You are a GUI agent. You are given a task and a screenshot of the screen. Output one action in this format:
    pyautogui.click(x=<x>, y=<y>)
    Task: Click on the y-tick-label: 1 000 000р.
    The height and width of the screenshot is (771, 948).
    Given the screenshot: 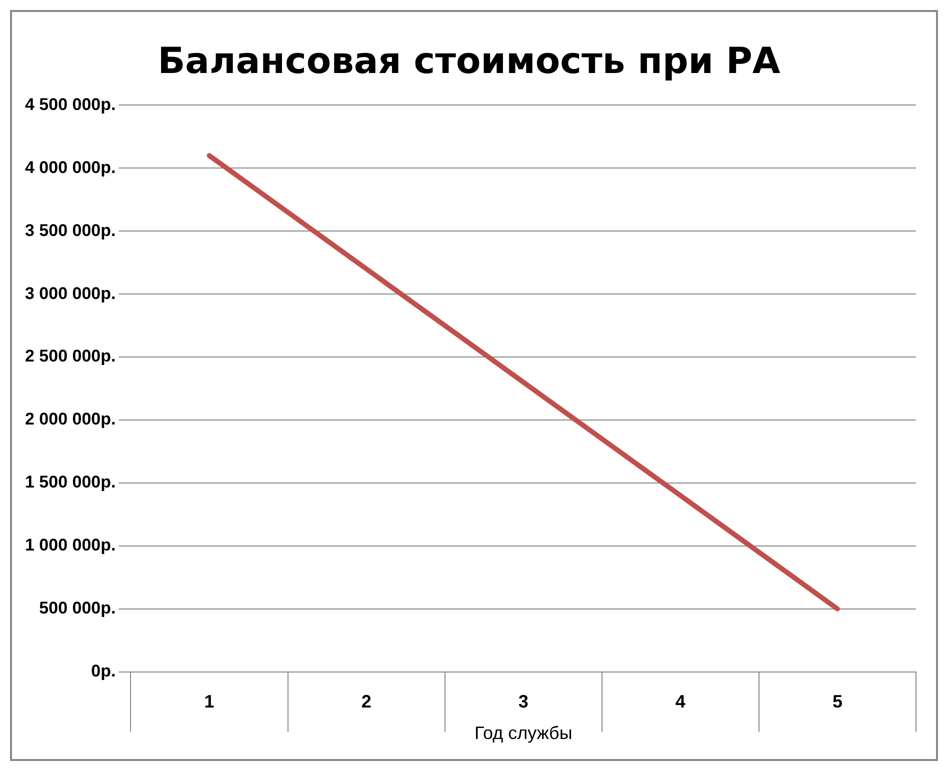 What is the action you would take?
    pyautogui.click(x=70, y=545)
    